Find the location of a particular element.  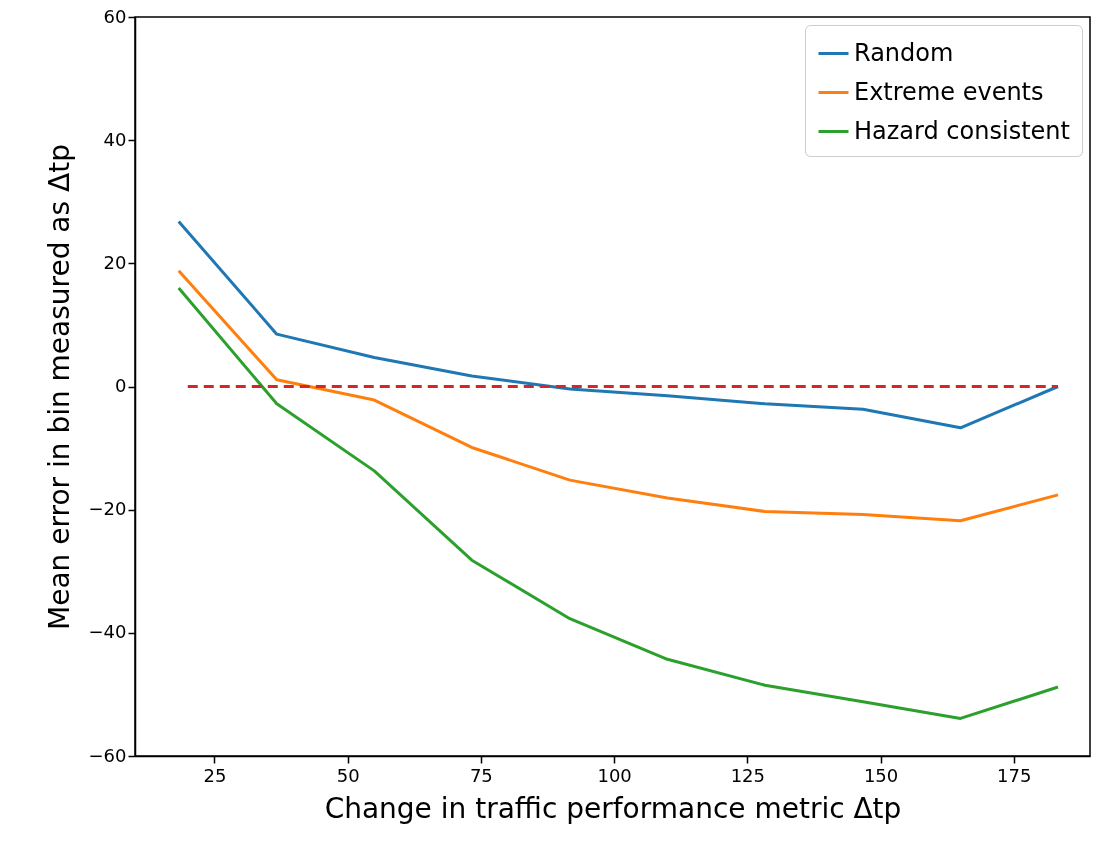

legend-label: Random is located at coordinates (904, 52).